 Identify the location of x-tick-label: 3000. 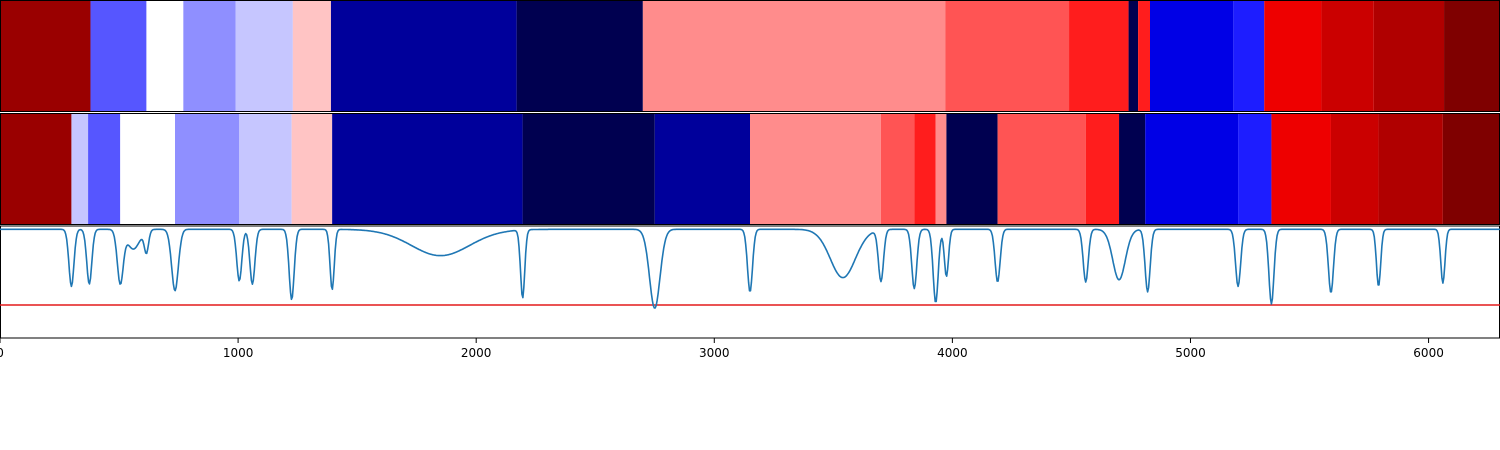
(714, 353).